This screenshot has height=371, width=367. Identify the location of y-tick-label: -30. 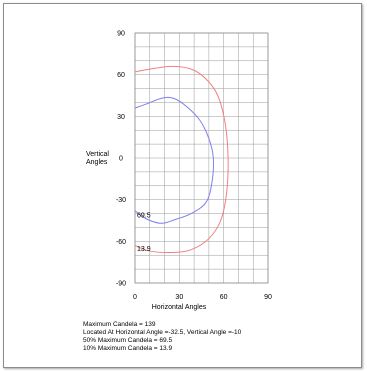
(121, 200).